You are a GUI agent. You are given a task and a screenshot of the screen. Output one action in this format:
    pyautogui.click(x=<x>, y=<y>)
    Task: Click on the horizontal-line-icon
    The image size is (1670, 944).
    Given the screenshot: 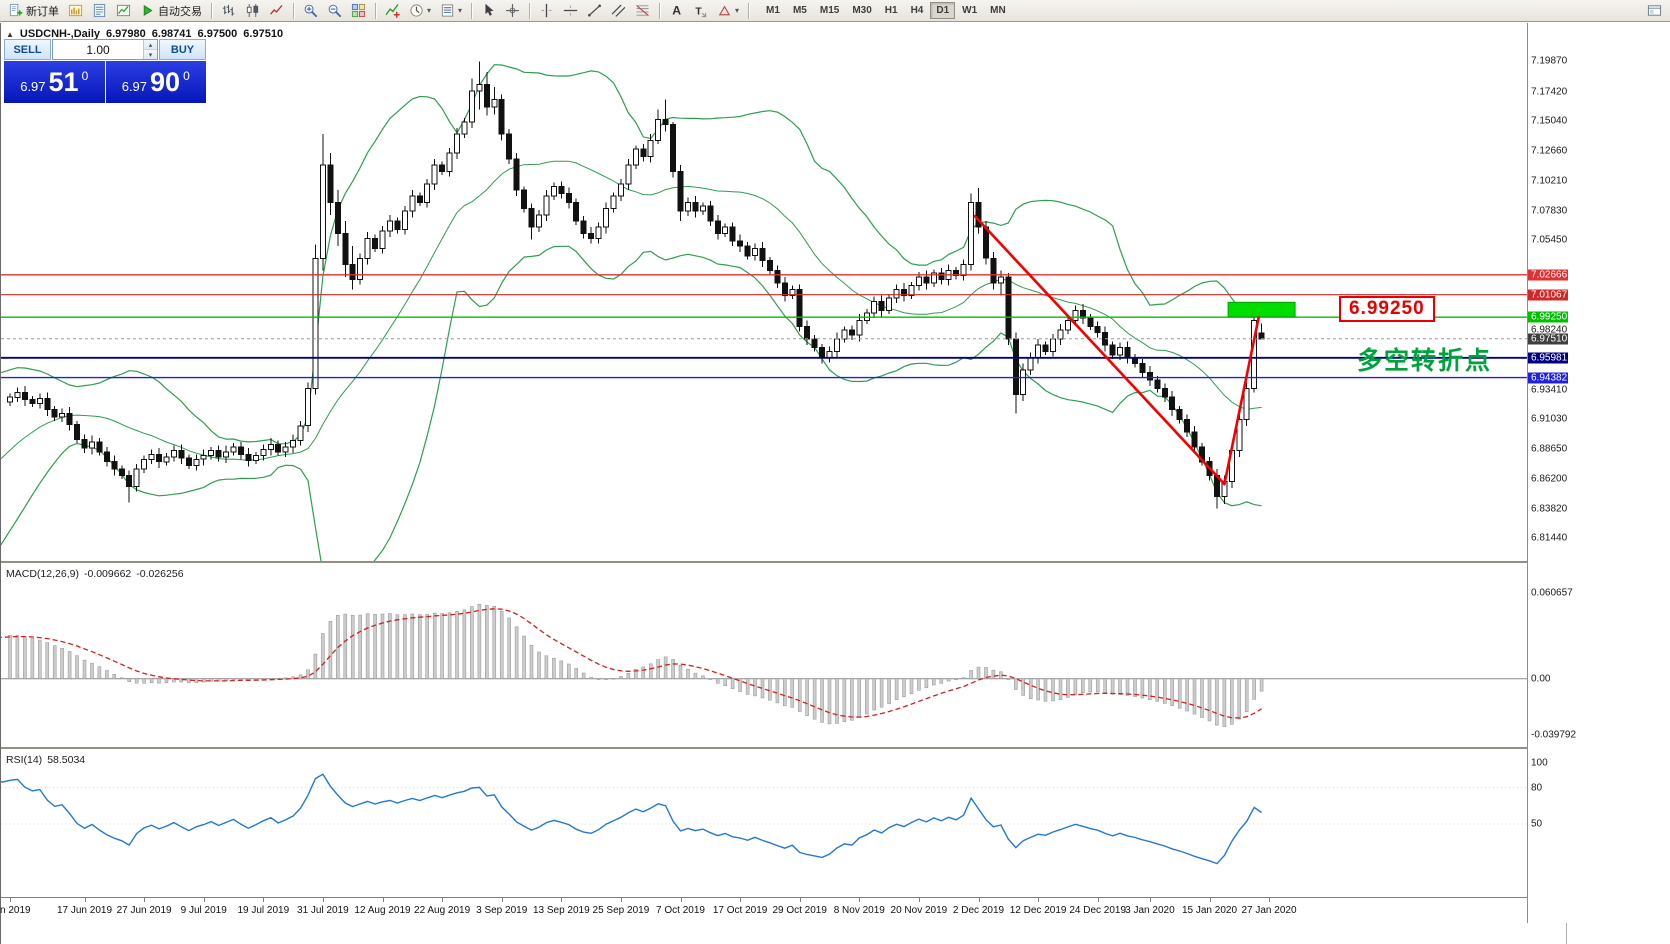 What is the action you would take?
    pyautogui.click(x=570, y=10)
    